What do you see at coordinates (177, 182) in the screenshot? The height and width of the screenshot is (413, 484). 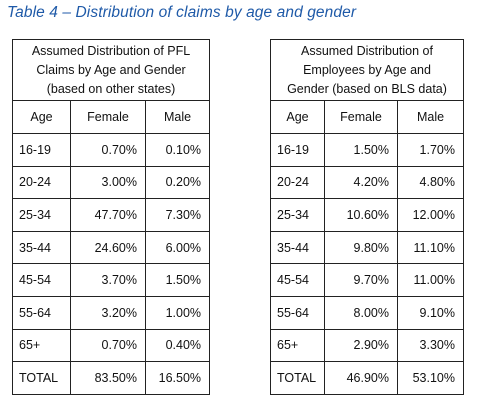 I see `male-cell: 0.20%` at bounding box center [177, 182].